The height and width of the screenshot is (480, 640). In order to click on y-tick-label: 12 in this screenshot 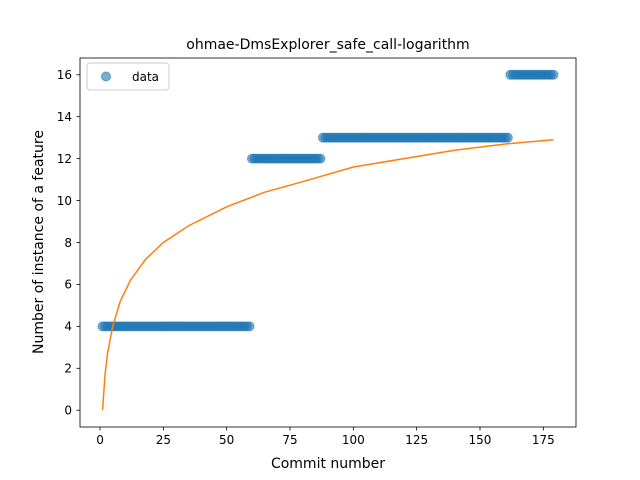, I will do `click(64, 159)`.